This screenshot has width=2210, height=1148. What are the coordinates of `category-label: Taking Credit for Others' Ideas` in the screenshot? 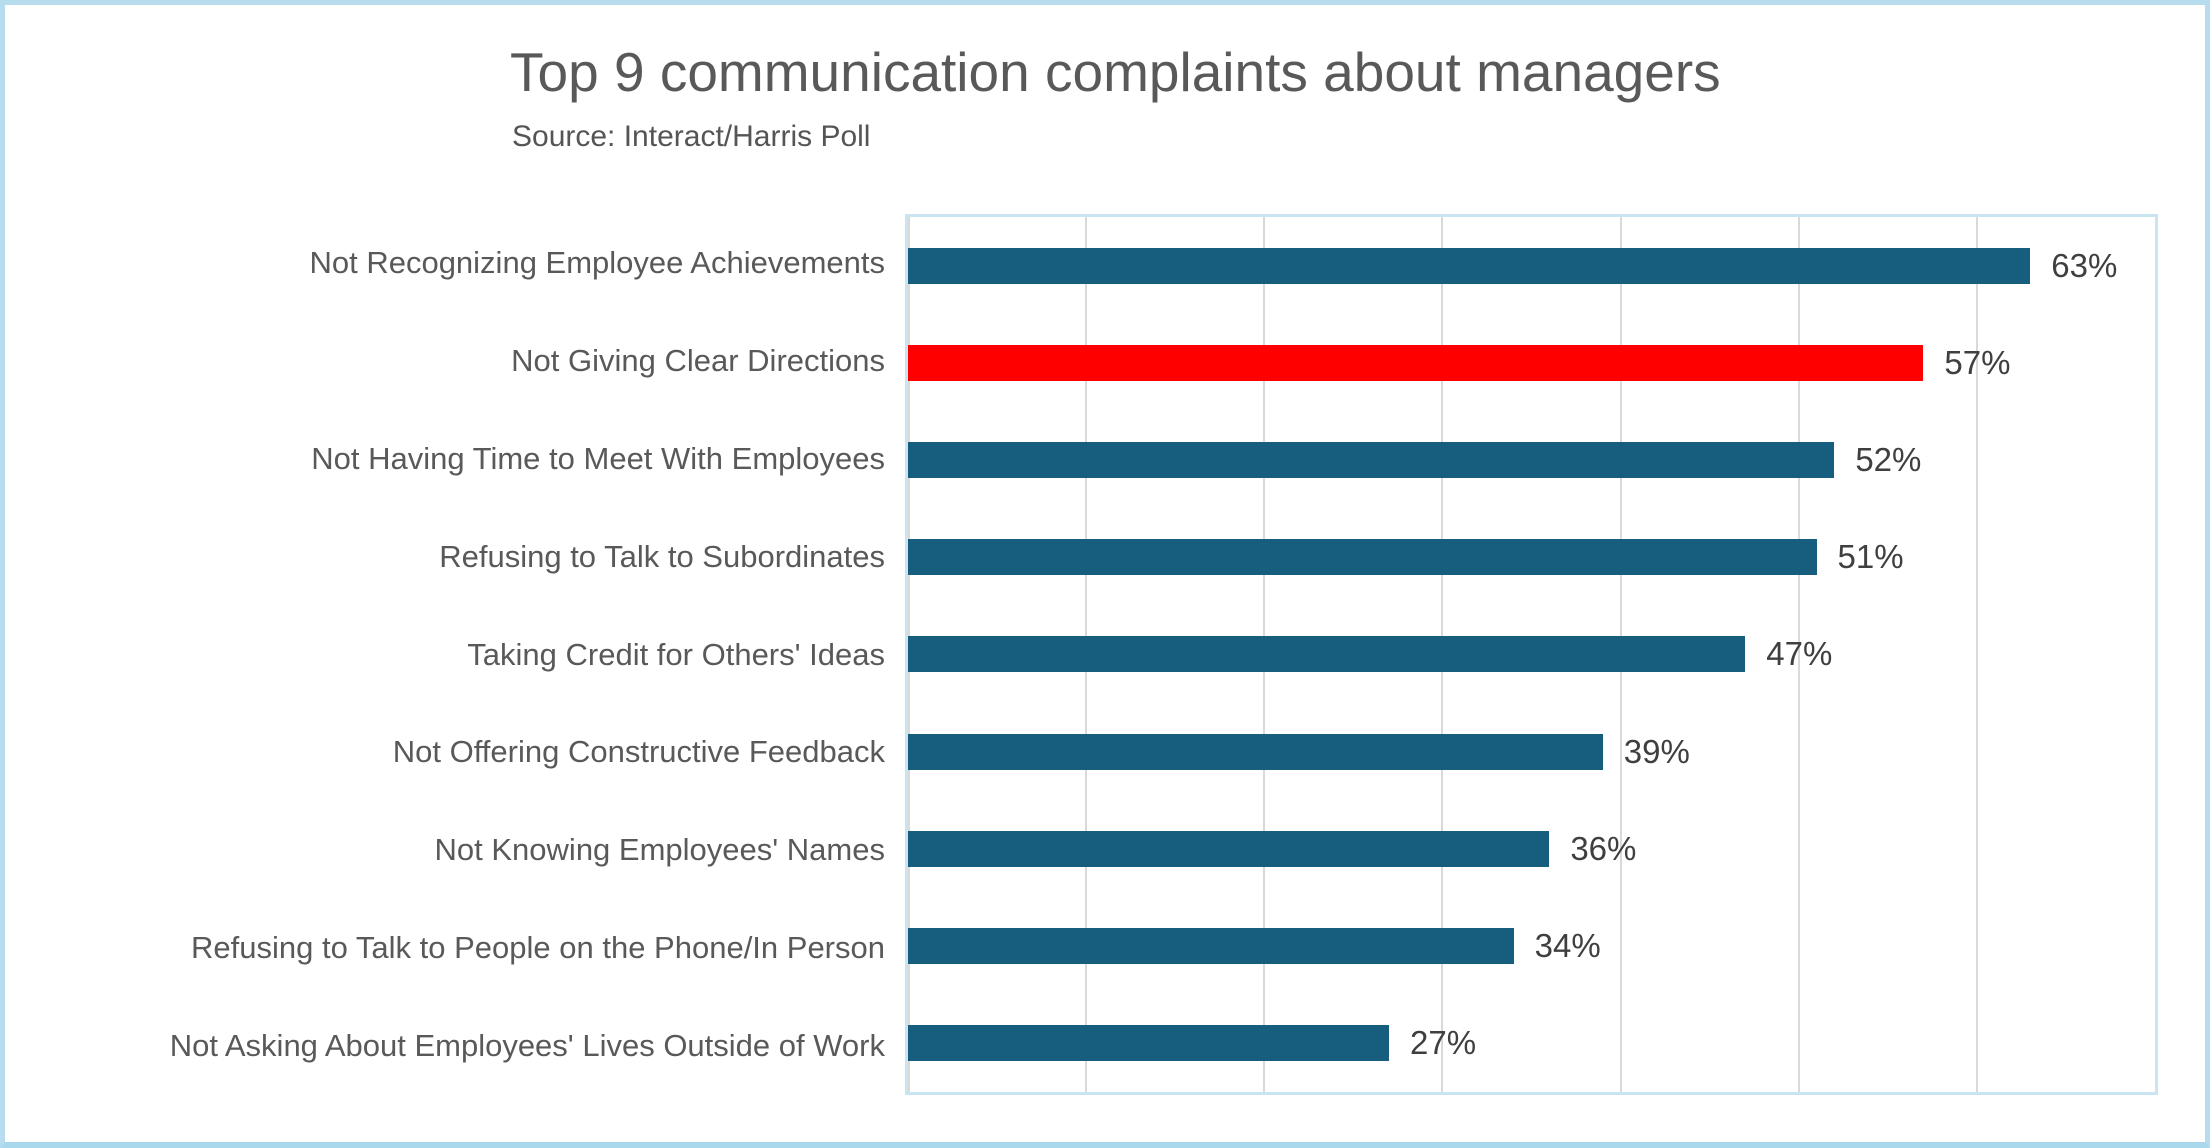 It's located at (676, 654).